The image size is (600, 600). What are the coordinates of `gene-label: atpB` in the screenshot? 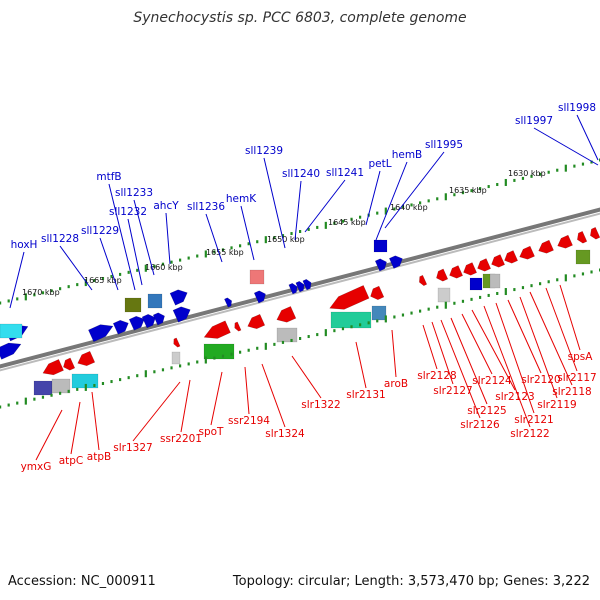 It's located at (99, 457).